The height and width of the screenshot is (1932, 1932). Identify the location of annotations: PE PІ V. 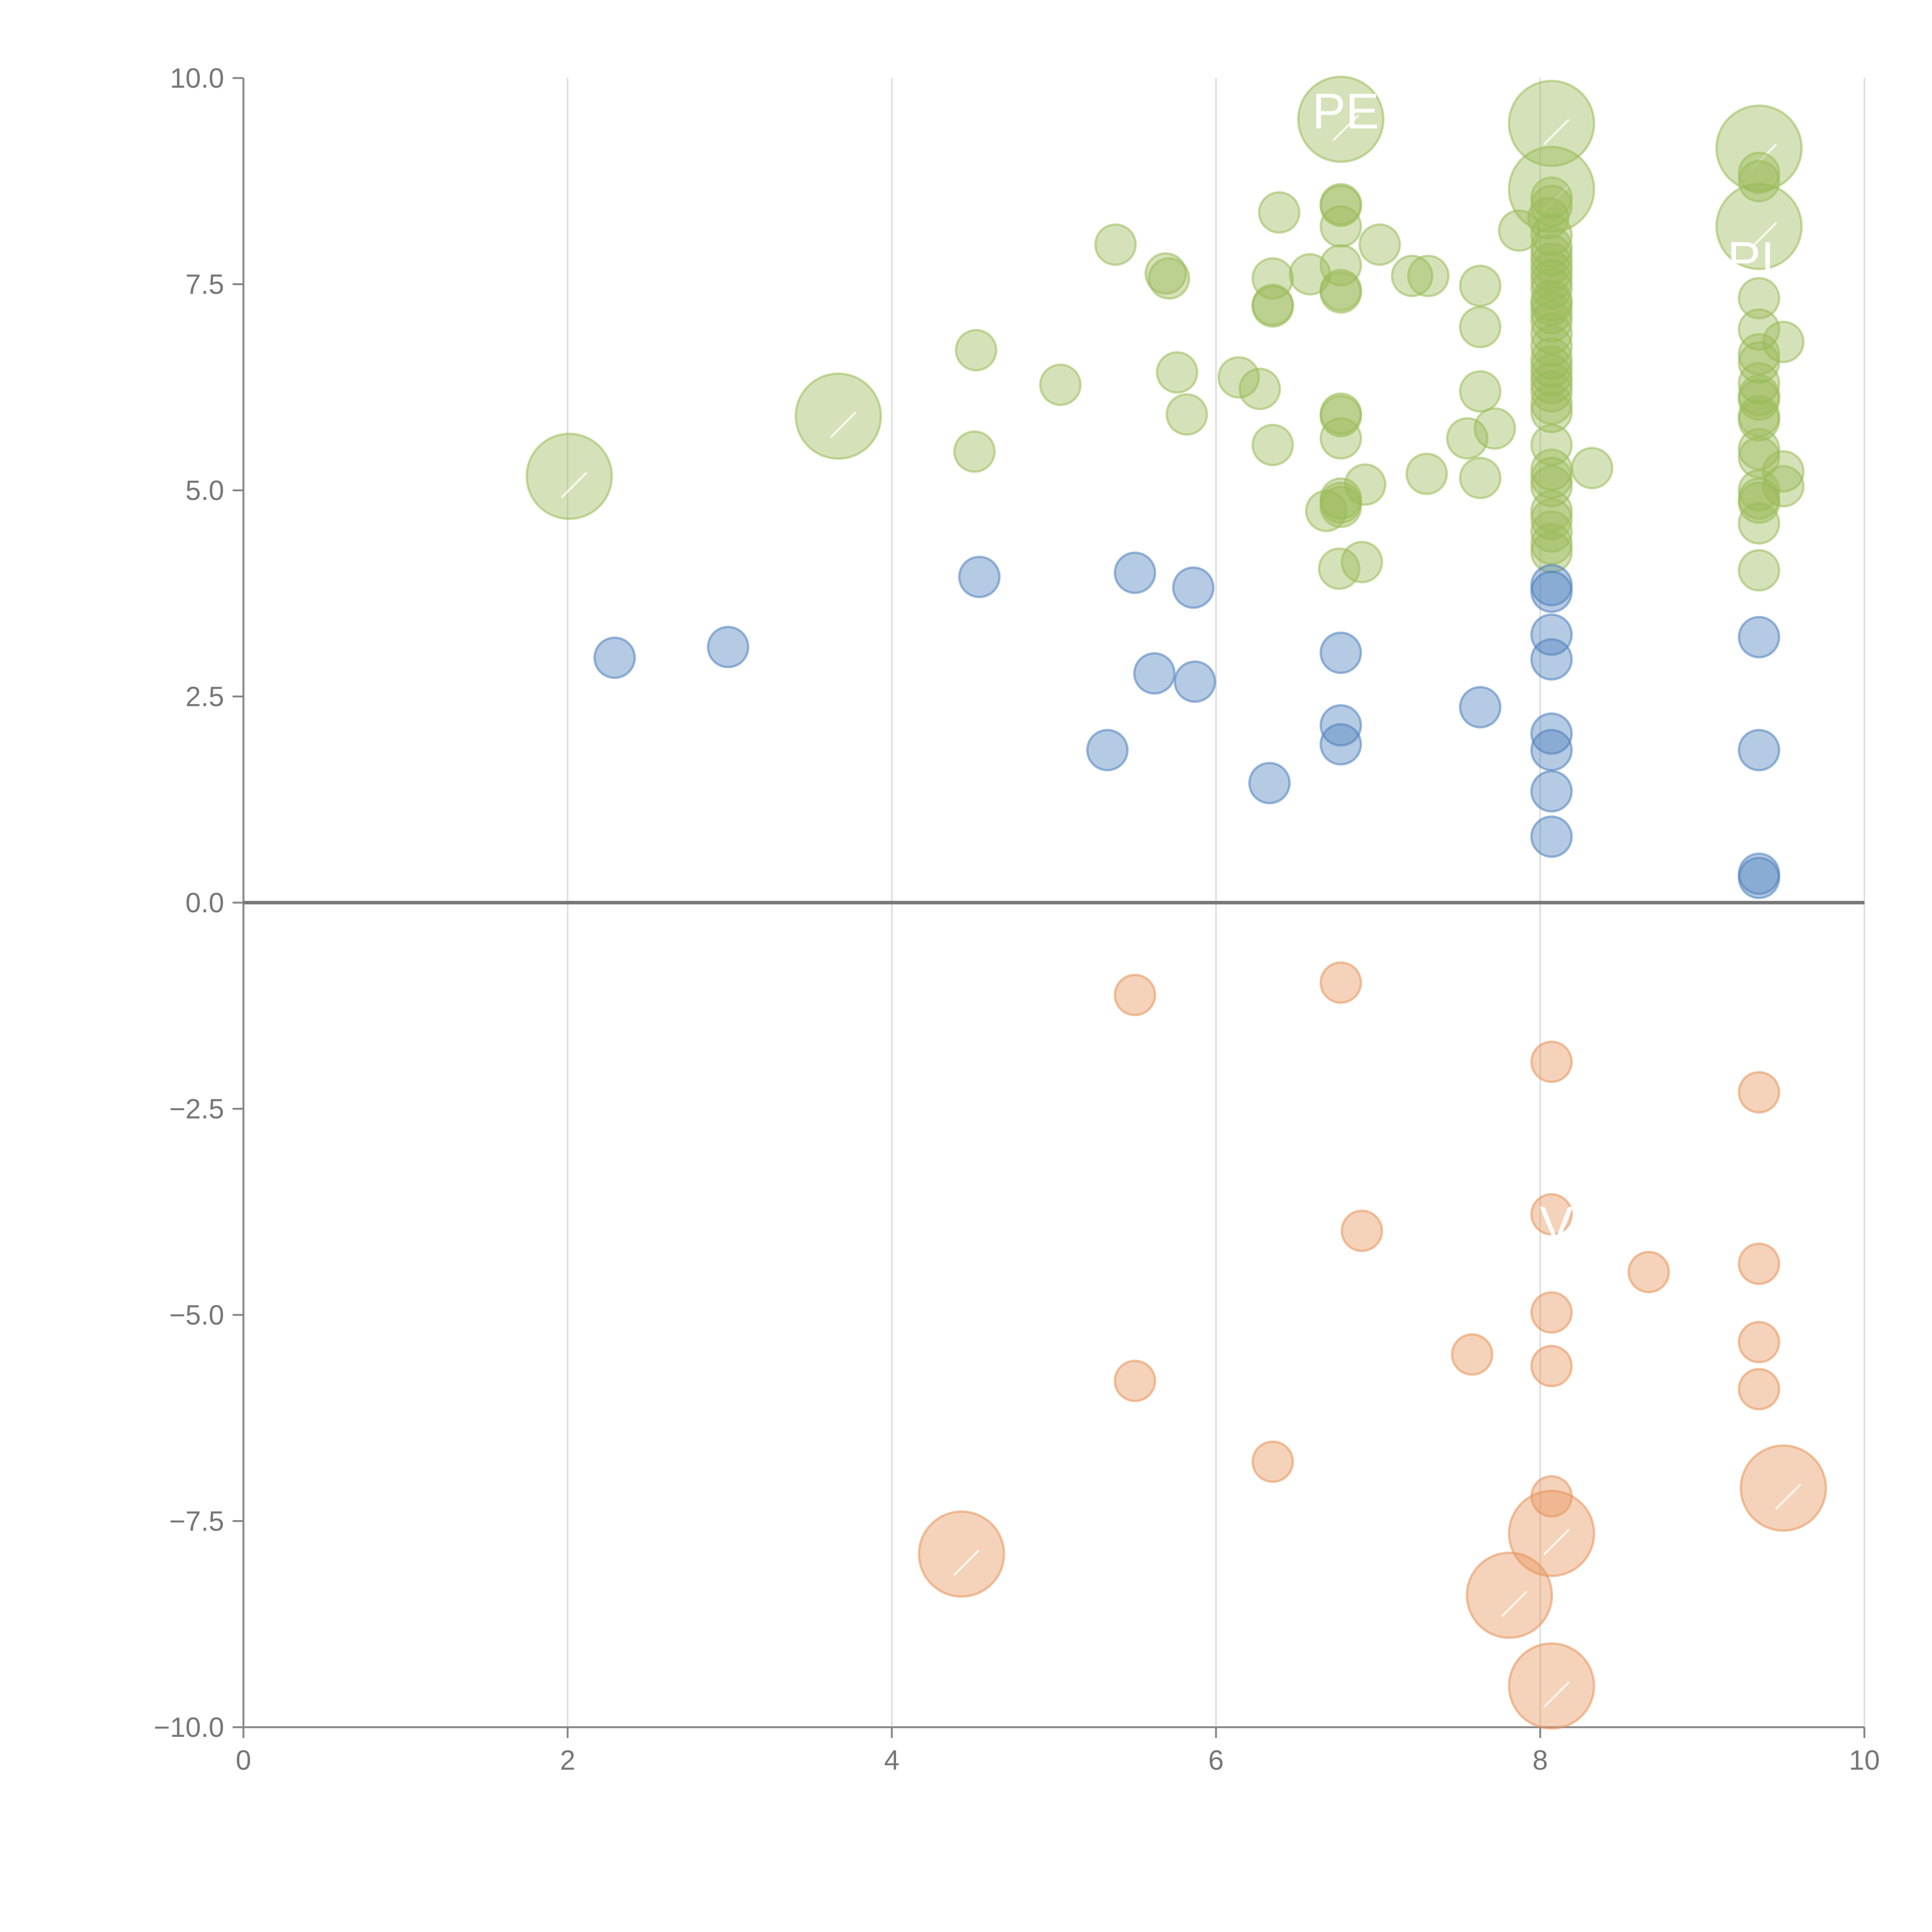
(1544, 667).